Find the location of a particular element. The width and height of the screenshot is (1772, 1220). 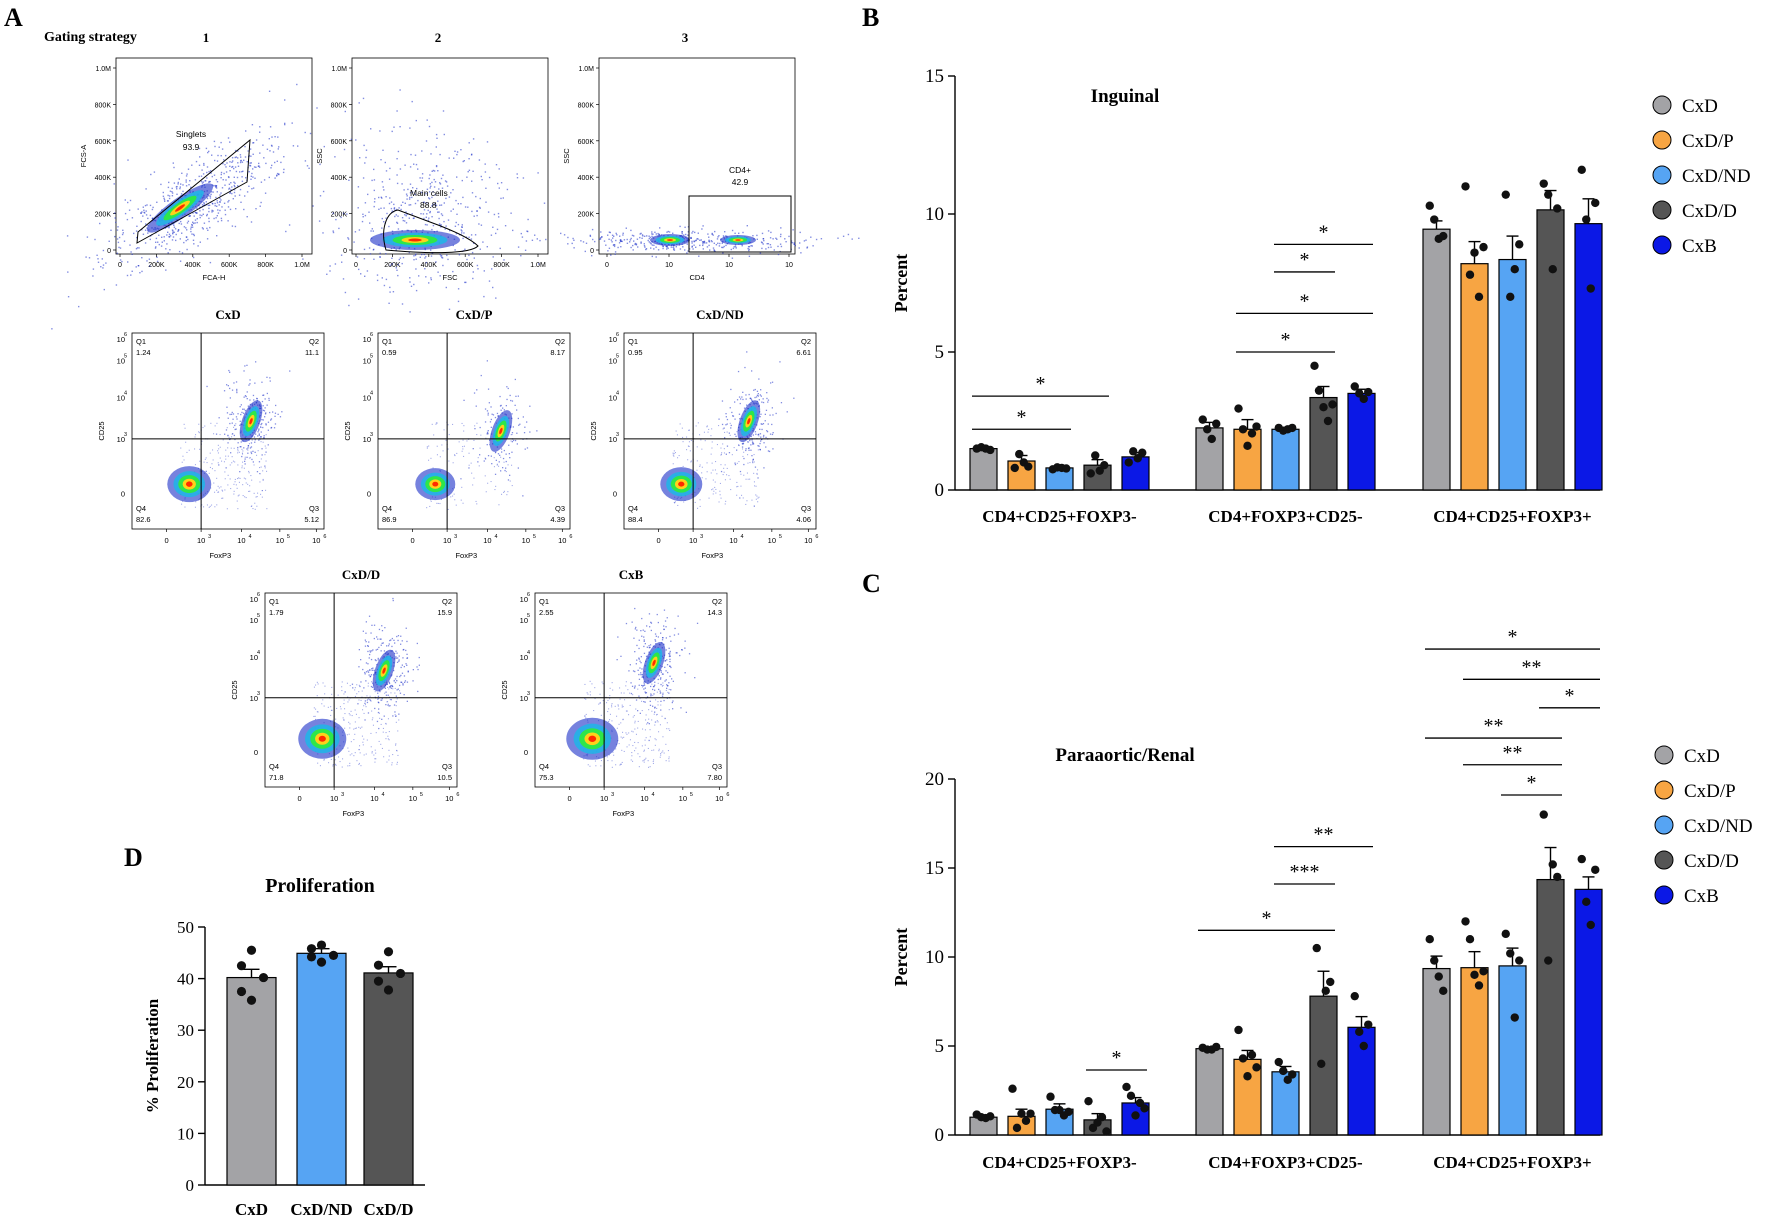

y-tick-label: 1.0M is located at coordinates (103, 69).